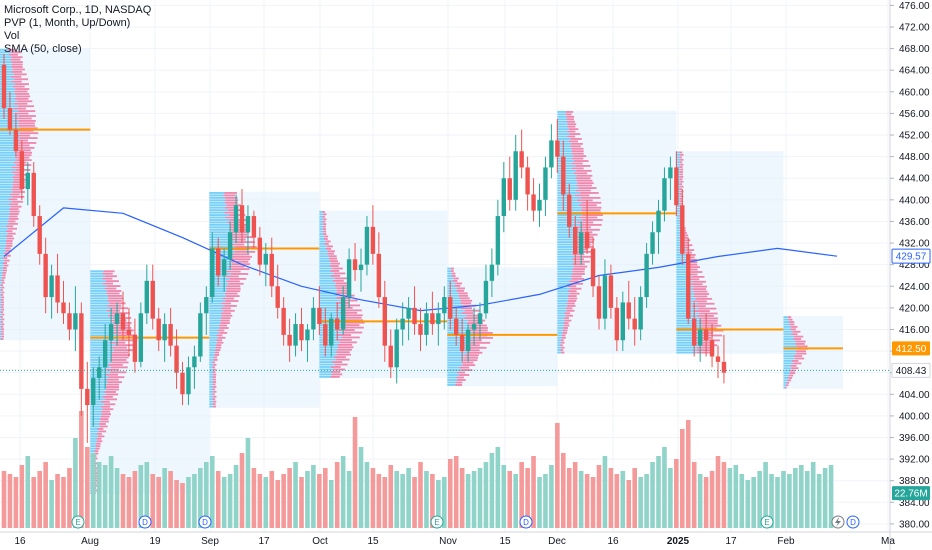 The height and width of the screenshot is (550, 932). What do you see at coordinates (67, 23) in the screenshot?
I see `legend-pvp: PVP (1, Month, Up/Down)` at bounding box center [67, 23].